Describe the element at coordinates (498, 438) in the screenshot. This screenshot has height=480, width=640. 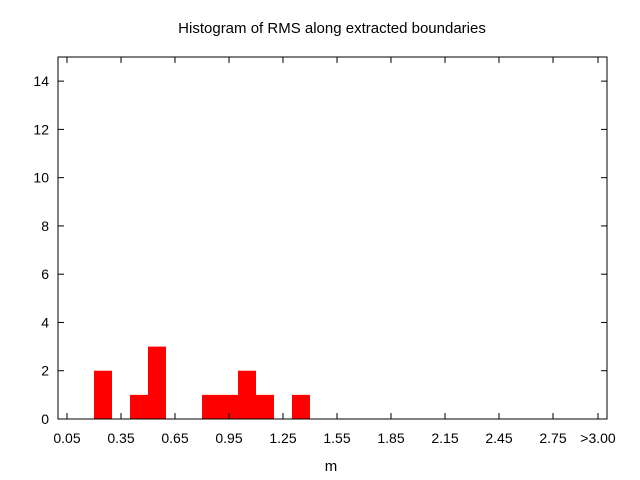
I see `x-tick-label-8: 2.45` at that location.